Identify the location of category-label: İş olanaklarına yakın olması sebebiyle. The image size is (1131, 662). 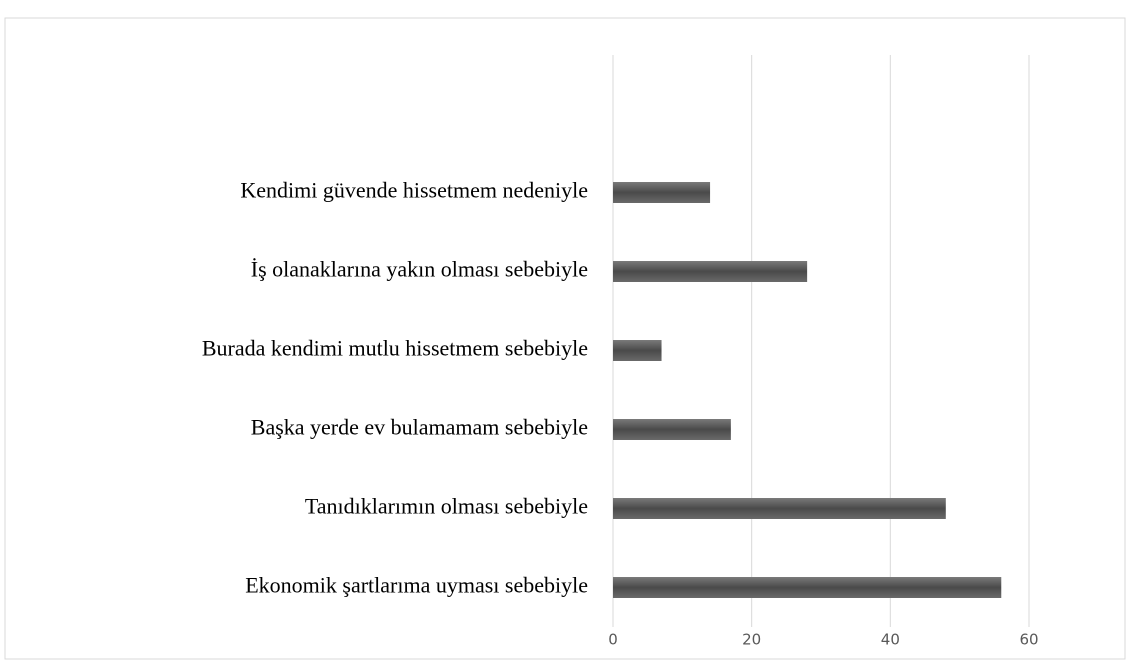
(419, 269).